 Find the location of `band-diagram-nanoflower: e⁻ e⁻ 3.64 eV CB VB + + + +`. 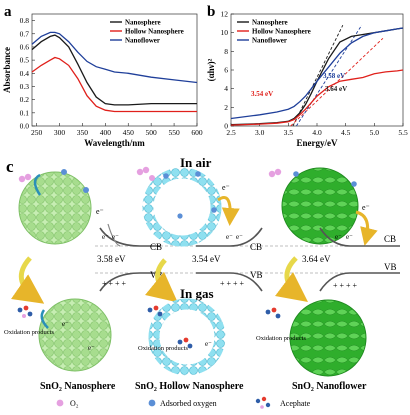

band-diagram-nanoflower: e⁻ e⁻ 3.64 eV CB VB + + + + is located at coordinates (351, 259).